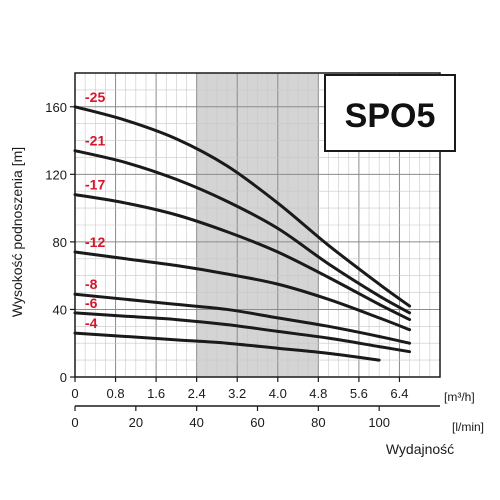 The width and height of the screenshot is (500, 500). What do you see at coordinates (91, 303) in the screenshot?
I see `curve-label-minus-6: -6` at bounding box center [91, 303].